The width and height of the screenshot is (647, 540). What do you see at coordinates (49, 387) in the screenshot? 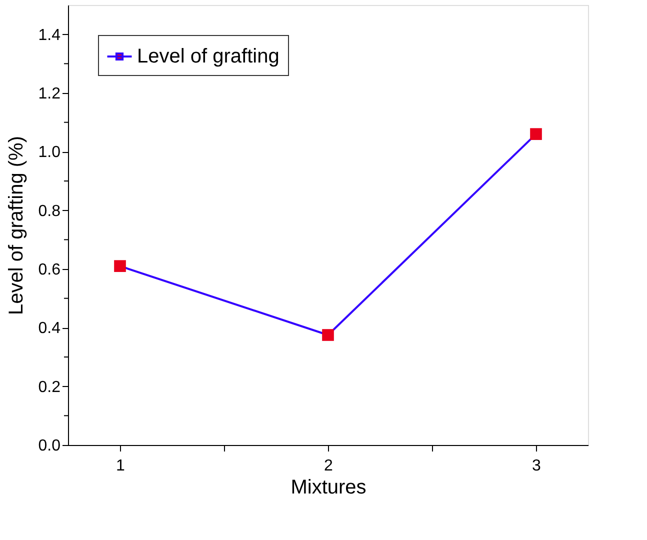
I see `y-tick-label: 0.2` at bounding box center [49, 387].